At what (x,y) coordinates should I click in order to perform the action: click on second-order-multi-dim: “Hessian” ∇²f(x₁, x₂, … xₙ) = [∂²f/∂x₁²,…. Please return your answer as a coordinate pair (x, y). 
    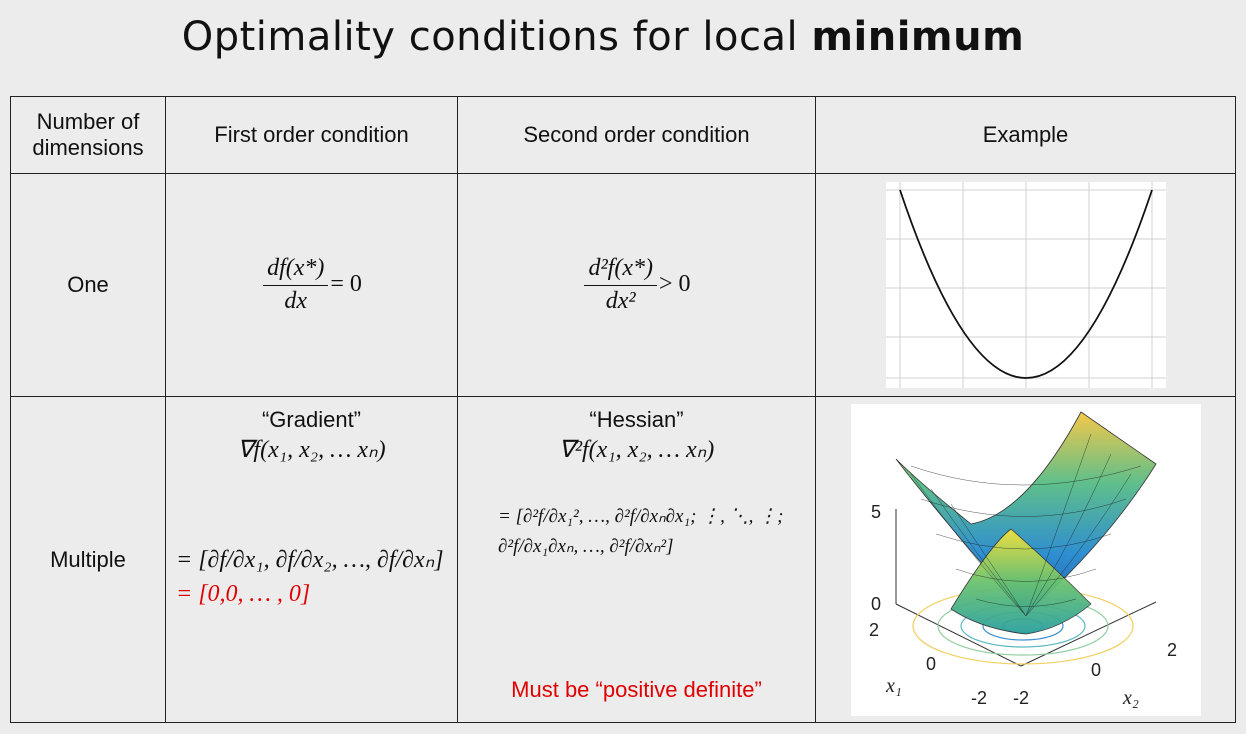
    Looking at the image, I should click on (636, 559).